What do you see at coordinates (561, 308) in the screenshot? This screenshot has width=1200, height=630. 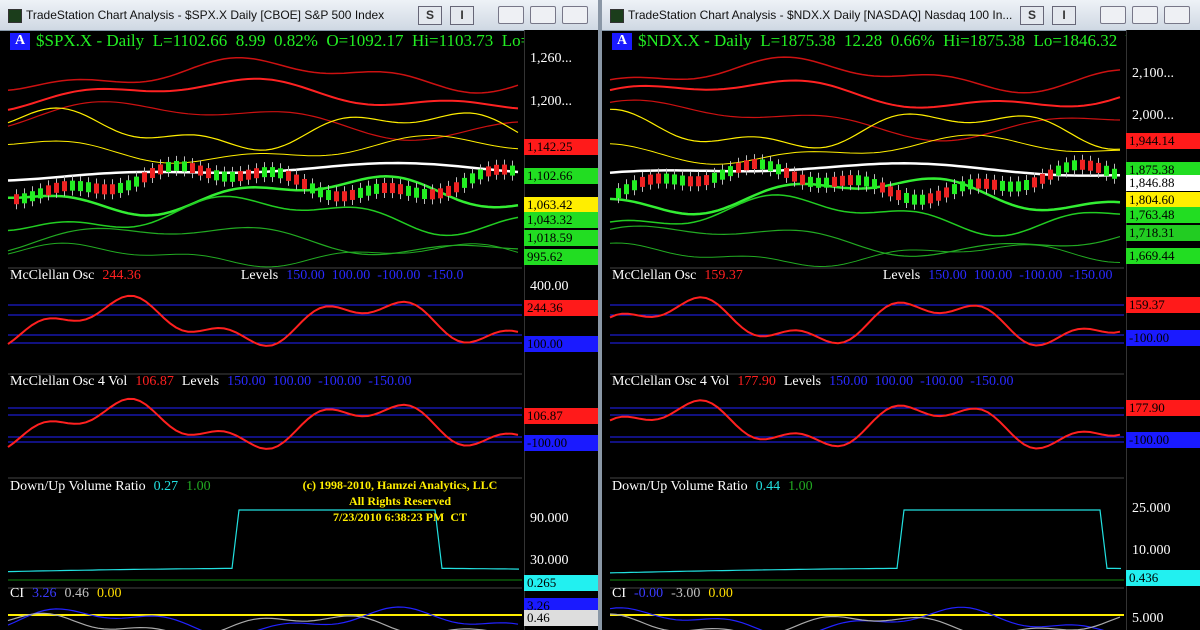 I see `value-badge: 244.36` at bounding box center [561, 308].